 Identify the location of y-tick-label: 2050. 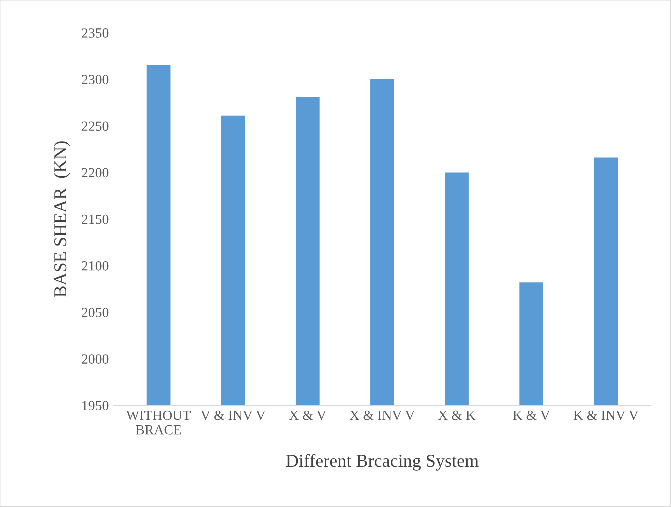
(95, 313).